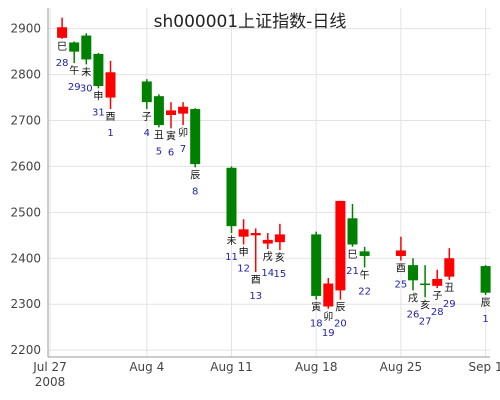 This screenshot has height=400, width=500. I want to click on candle-day-label: 1, so click(110, 133).